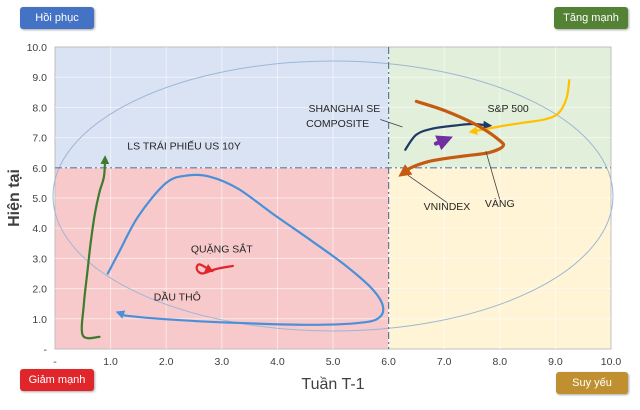 The height and width of the screenshot is (410, 640). Describe the element at coordinates (55, 362) in the screenshot. I see `x-tick-label: -` at that location.